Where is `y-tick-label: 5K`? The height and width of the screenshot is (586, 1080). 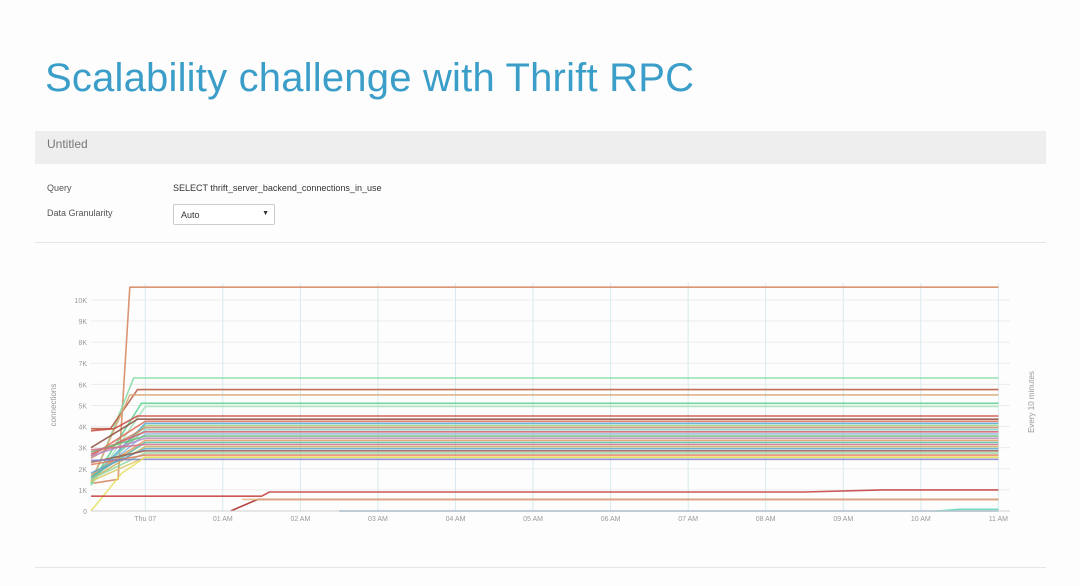
y-tick-label: 5K is located at coordinates (82, 406).